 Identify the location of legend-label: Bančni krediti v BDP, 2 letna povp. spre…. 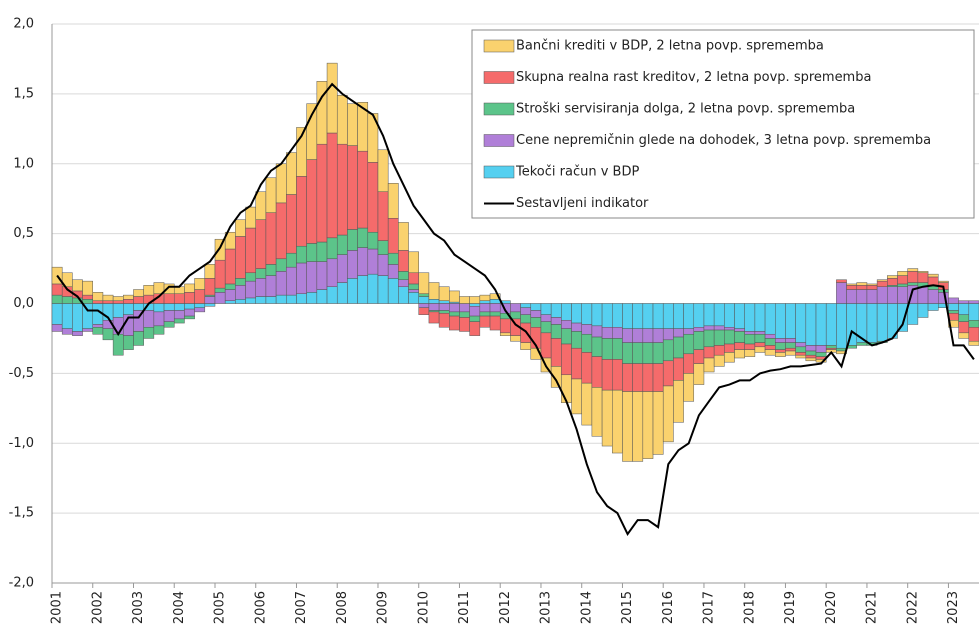
(670, 46).